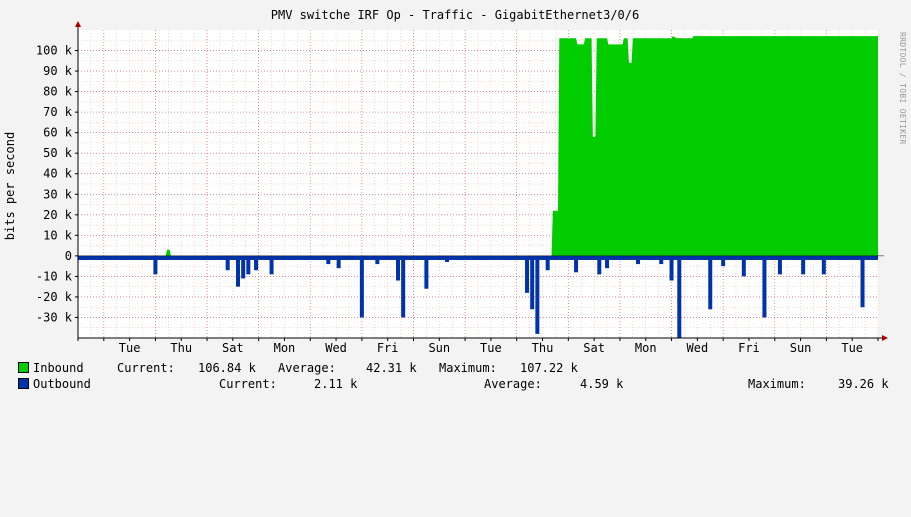  I want to click on rrdtool-watermark: RRDTOOL / TOBI OETIKER, so click(902, 88).